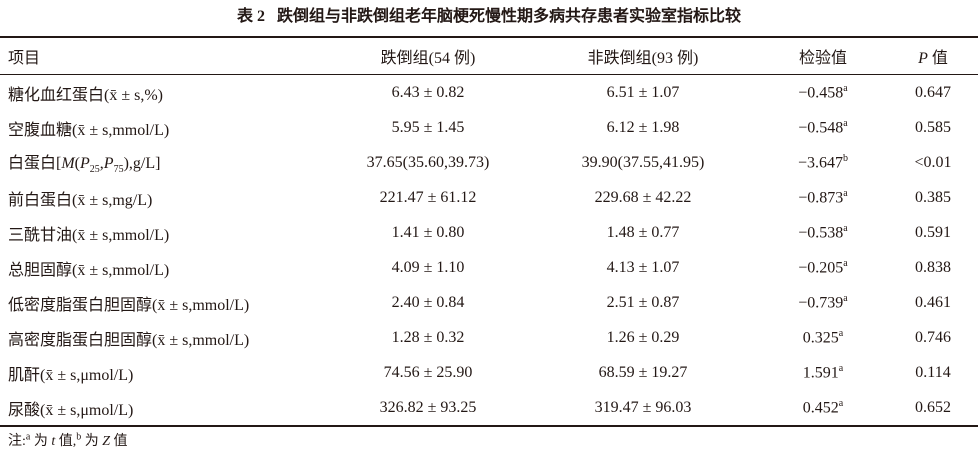  I want to click on table-cell: 肌酐(x̄ ± s,μmol/L), so click(71, 375).